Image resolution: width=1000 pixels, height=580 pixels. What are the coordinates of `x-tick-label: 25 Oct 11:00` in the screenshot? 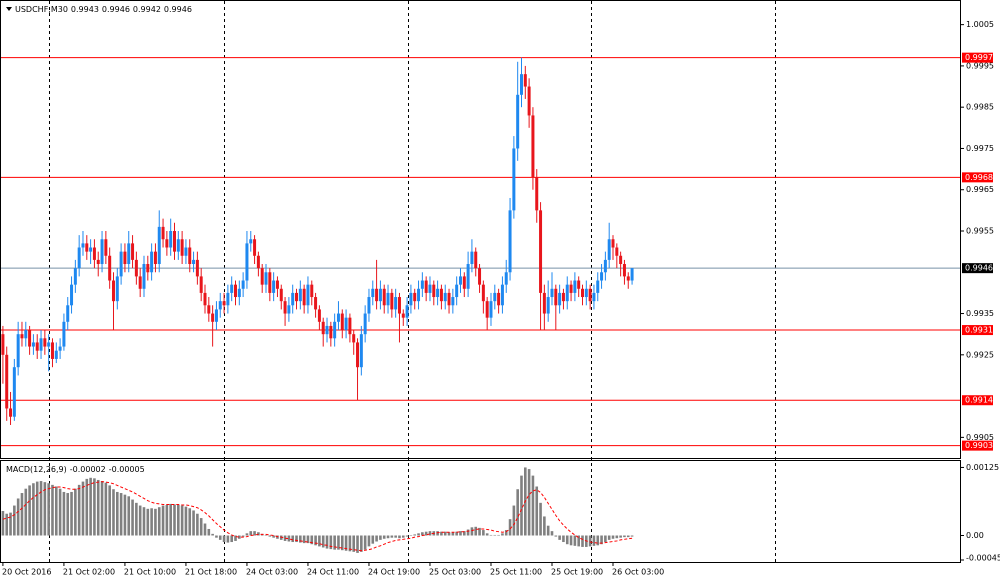 It's located at (516, 572).